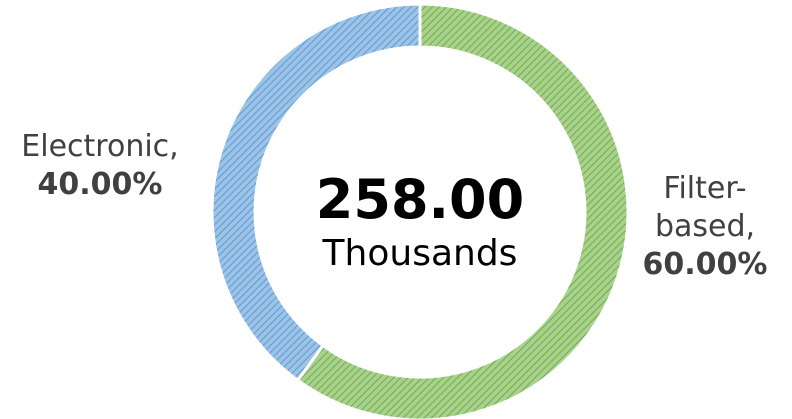 Image resolution: width=792 pixels, height=419 pixels. What do you see at coordinates (705, 207) in the screenshot?
I see `category-label: Filter-based,` at bounding box center [705, 207].